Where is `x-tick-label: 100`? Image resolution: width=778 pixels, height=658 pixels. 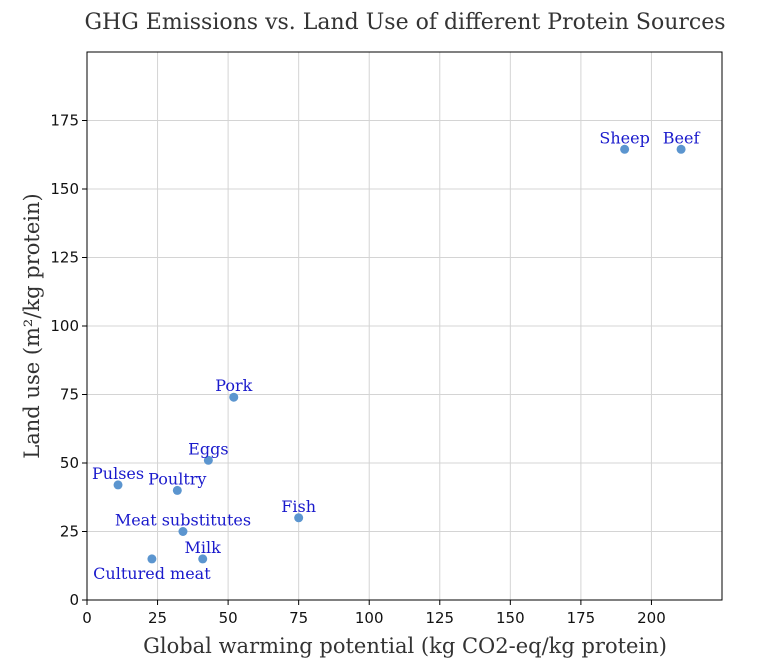
x-tick-label: 100 is located at coordinates (369, 618).